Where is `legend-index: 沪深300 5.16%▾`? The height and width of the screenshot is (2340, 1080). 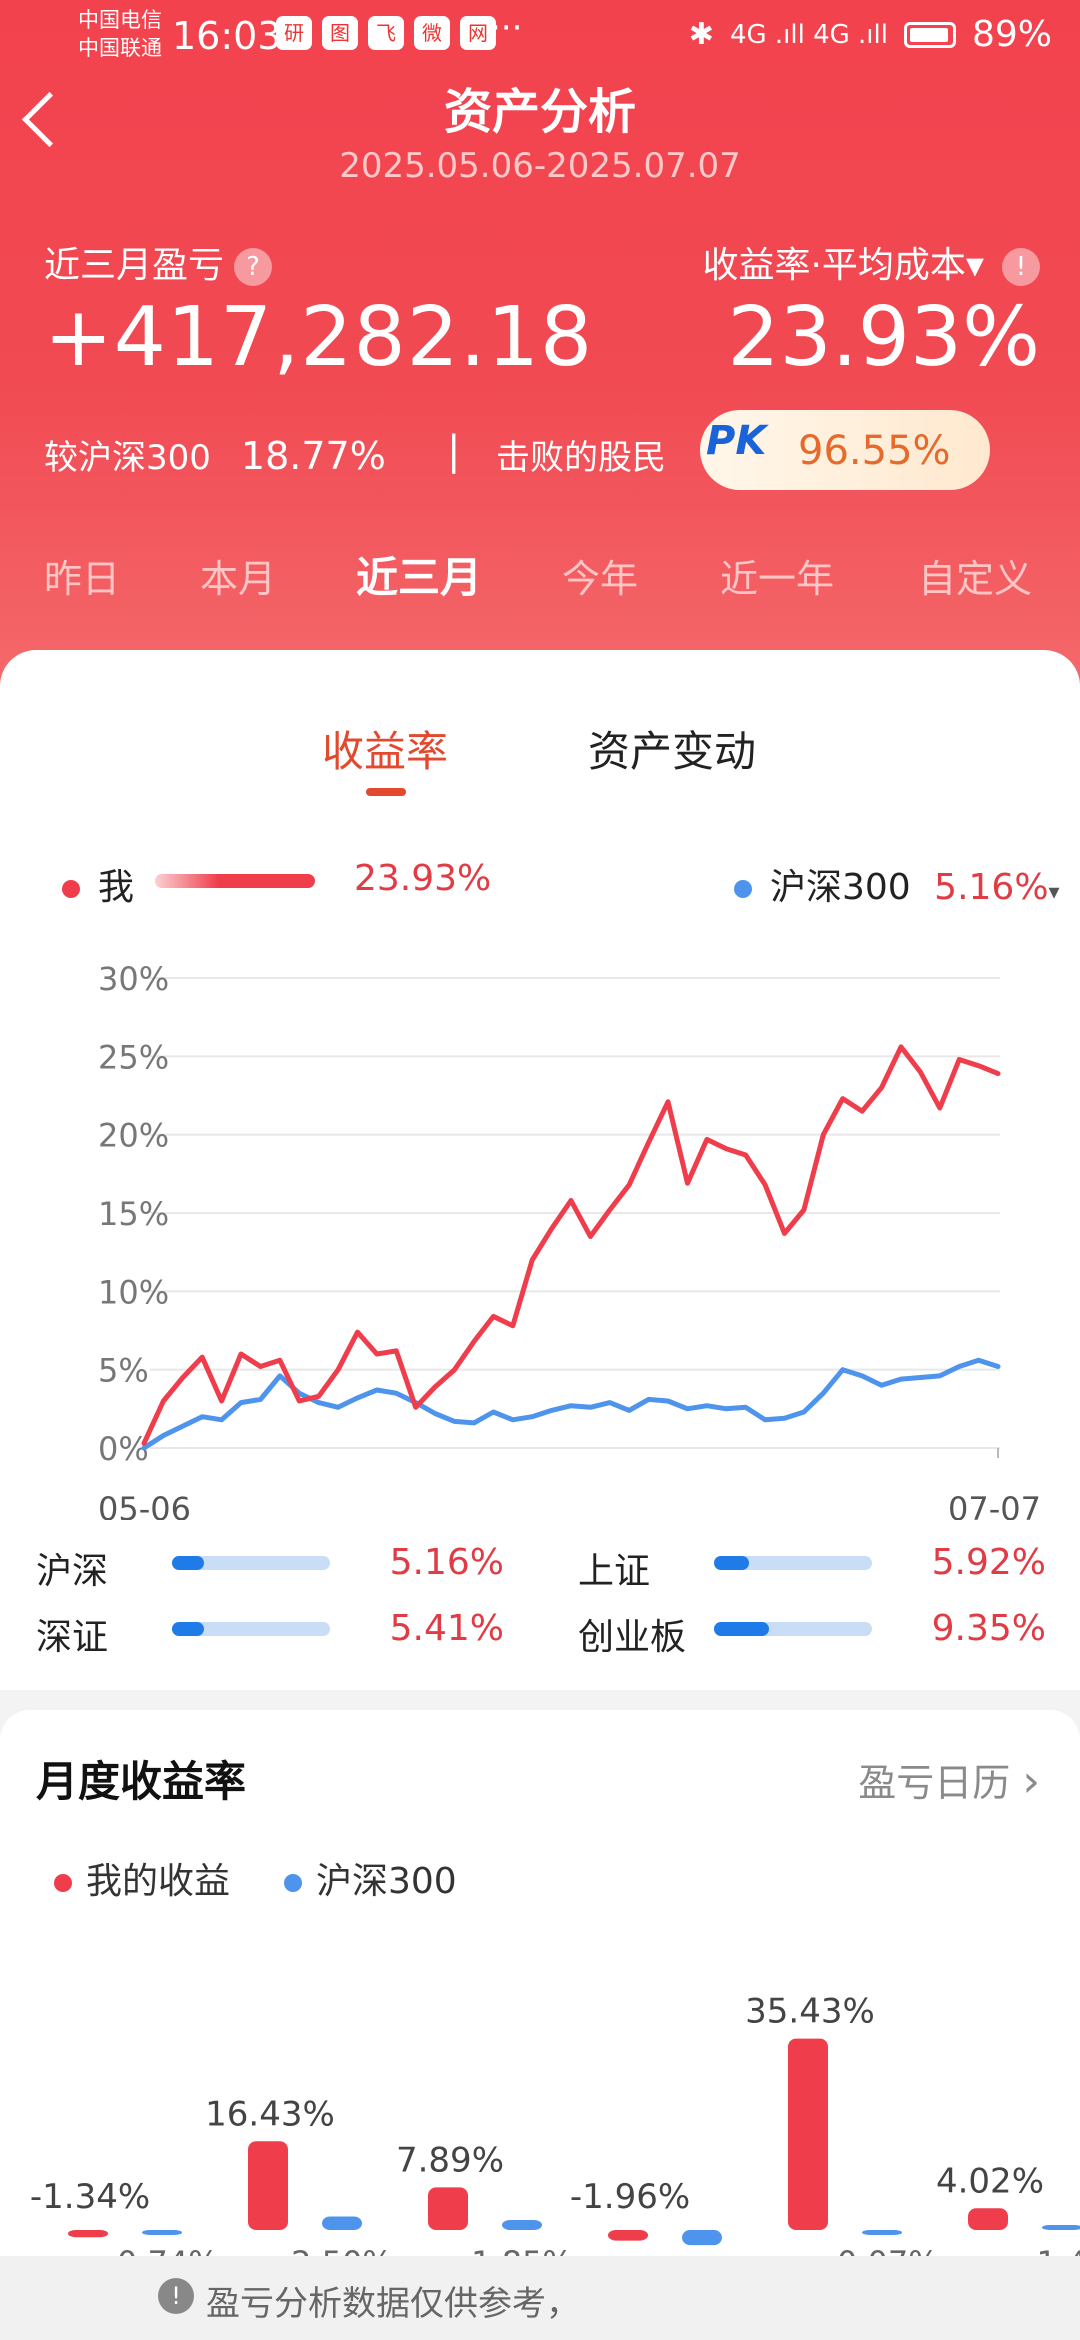
legend-index: 沪深300 5.16%▾ is located at coordinates (897, 884).